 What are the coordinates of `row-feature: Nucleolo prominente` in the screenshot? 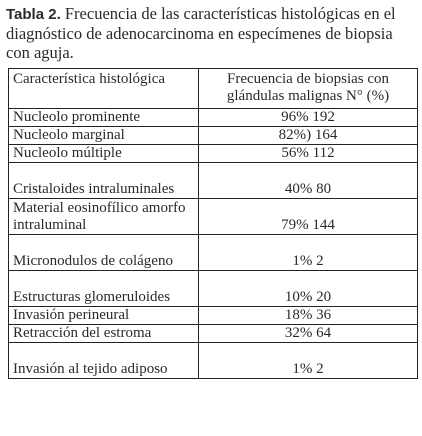 It's located at (103, 117).